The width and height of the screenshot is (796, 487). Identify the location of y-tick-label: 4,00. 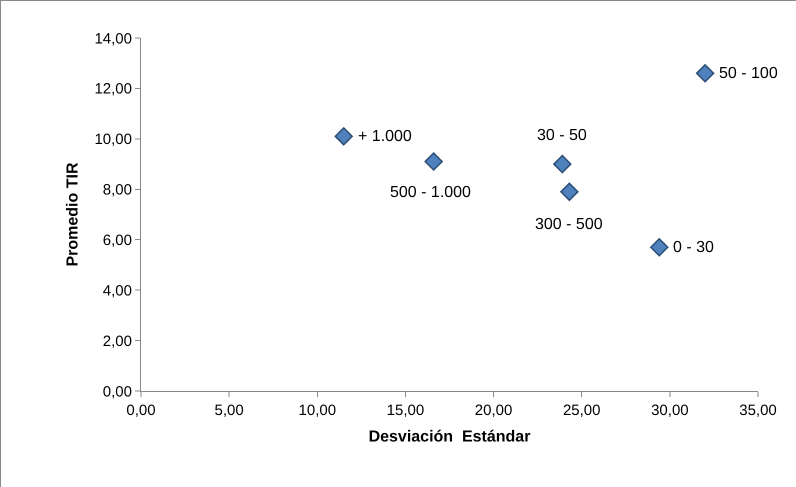
(117, 291).